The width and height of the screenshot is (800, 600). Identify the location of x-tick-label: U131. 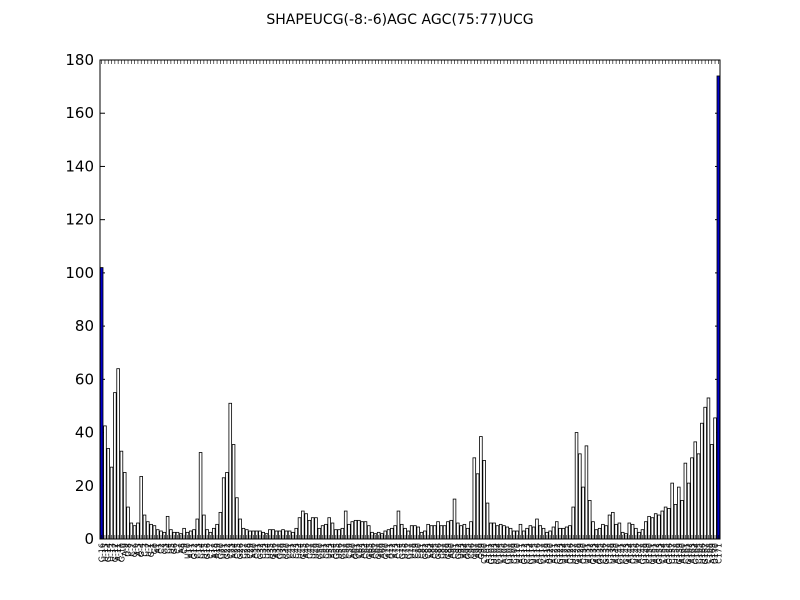
(586, 553).